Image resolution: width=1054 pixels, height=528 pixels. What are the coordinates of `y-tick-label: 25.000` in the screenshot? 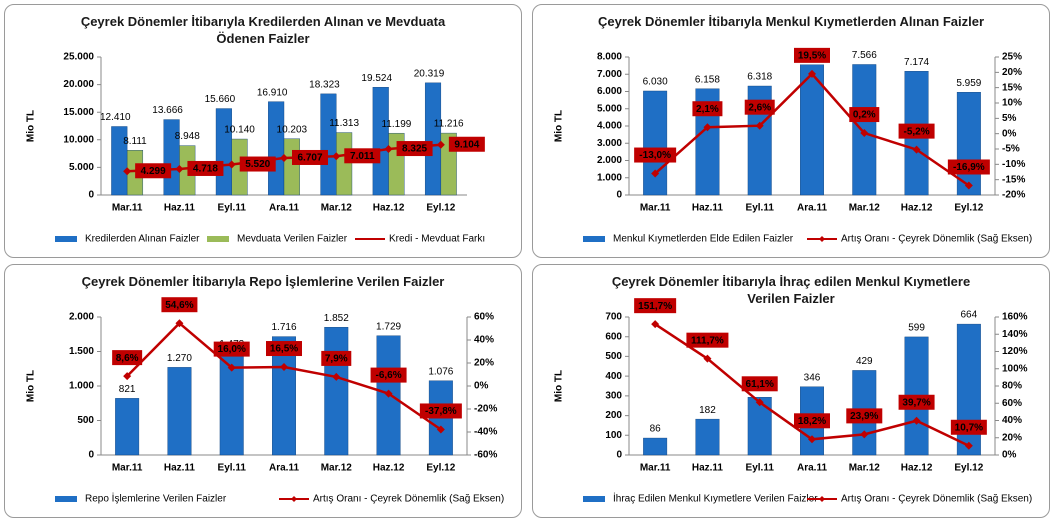 It's located at (78, 57).